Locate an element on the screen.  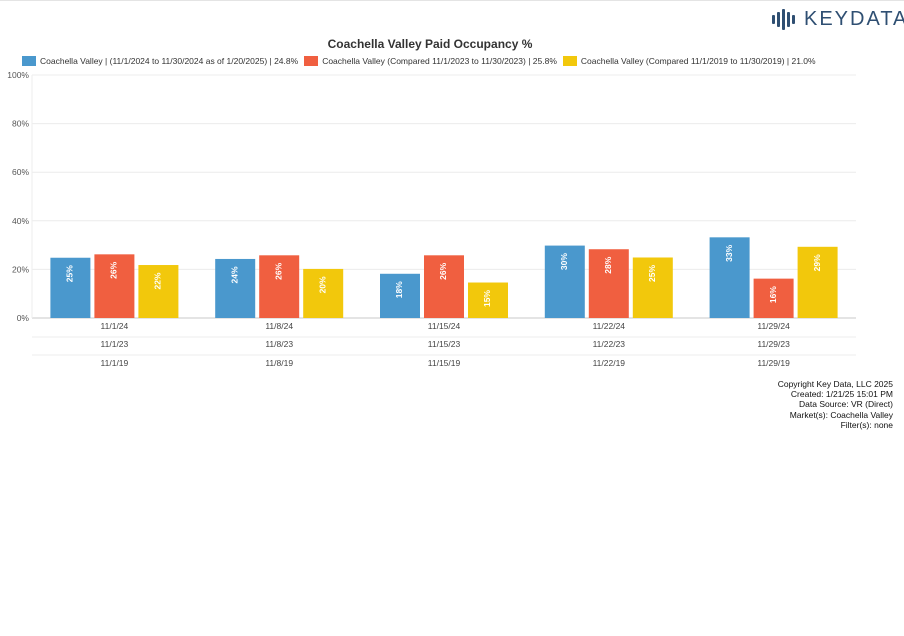
filters-text: Filter(s): none is located at coordinates (866, 424).